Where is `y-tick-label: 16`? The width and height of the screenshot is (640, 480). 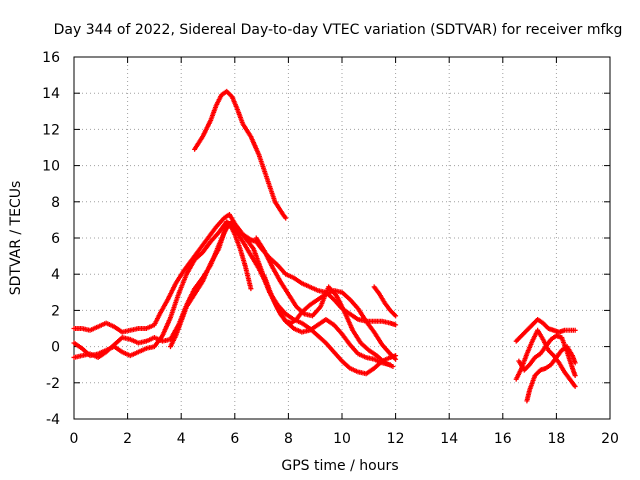 y-tick-label: 16 is located at coordinates (51, 58).